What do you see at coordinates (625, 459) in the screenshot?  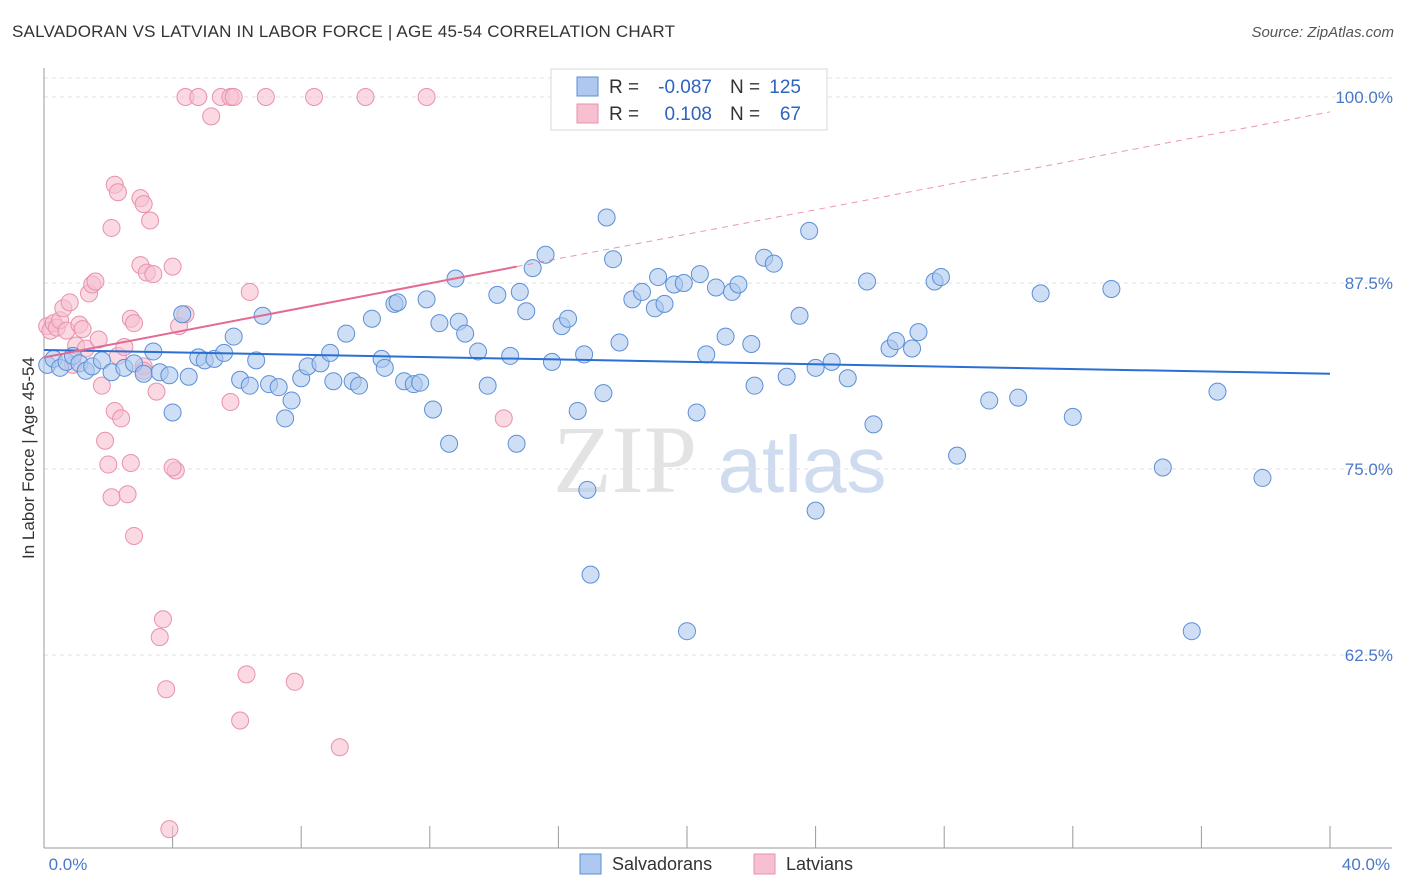 I see `watermark-zip: ZIP` at bounding box center [625, 459].